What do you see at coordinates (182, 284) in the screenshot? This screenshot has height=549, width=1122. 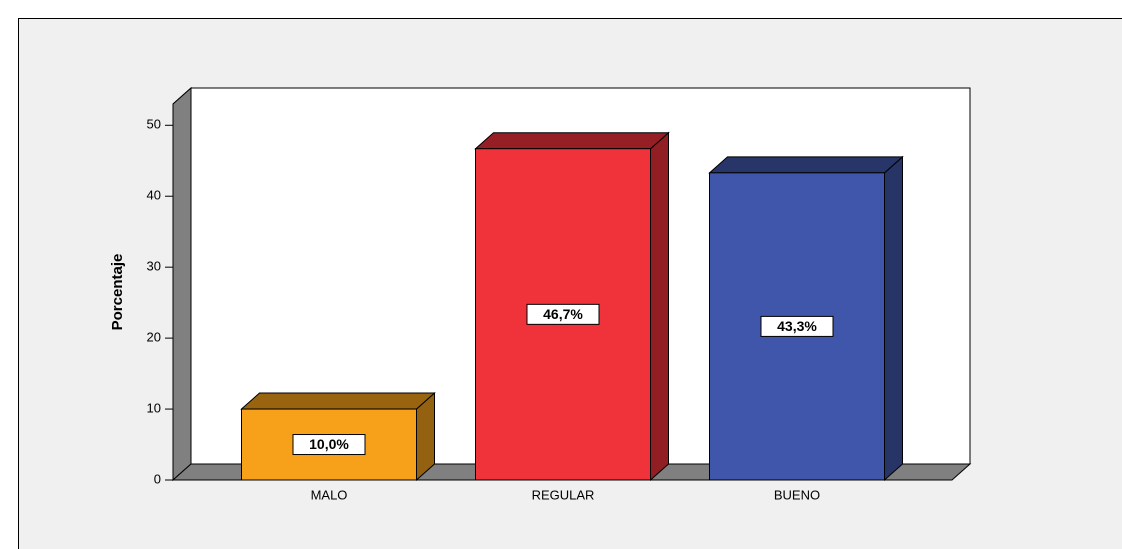 I see `side-wall` at bounding box center [182, 284].